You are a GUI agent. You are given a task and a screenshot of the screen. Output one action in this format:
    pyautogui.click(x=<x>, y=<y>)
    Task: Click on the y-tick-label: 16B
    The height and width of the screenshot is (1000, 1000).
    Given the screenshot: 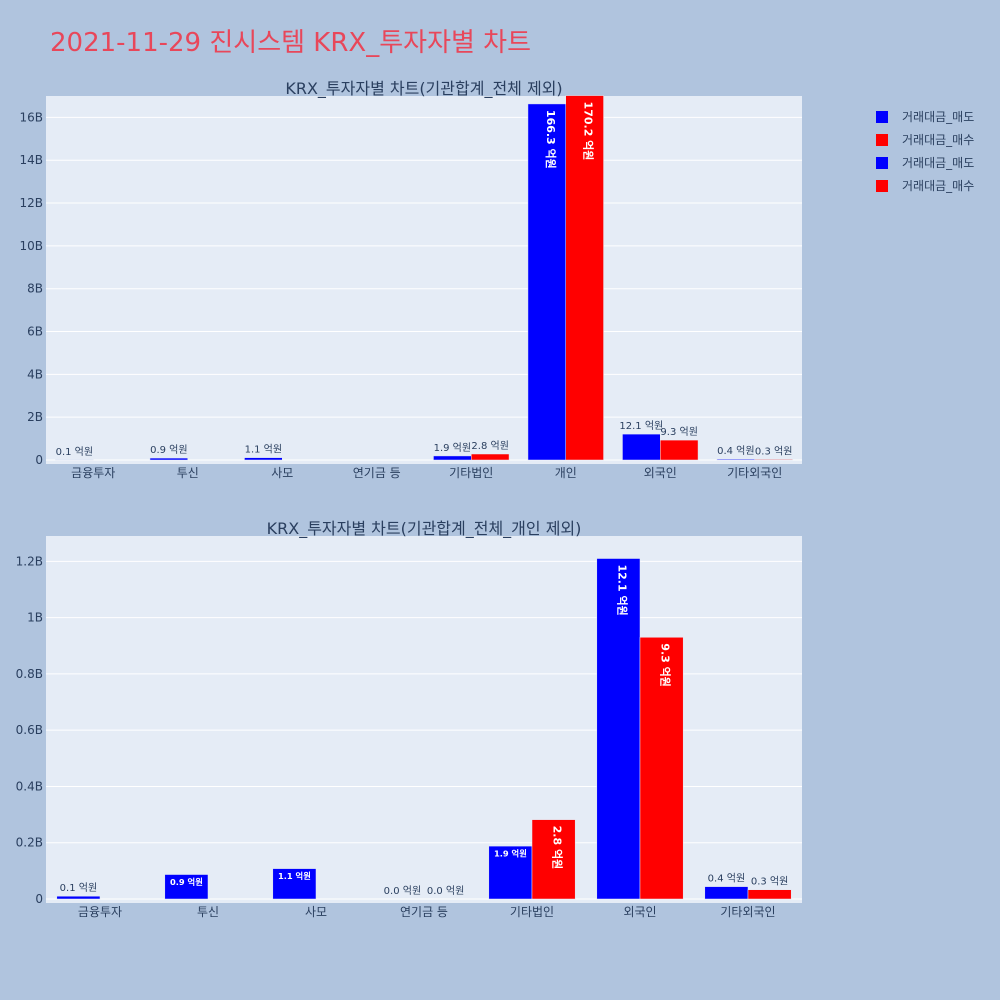 What is the action you would take?
    pyautogui.click(x=31, y=117)
    